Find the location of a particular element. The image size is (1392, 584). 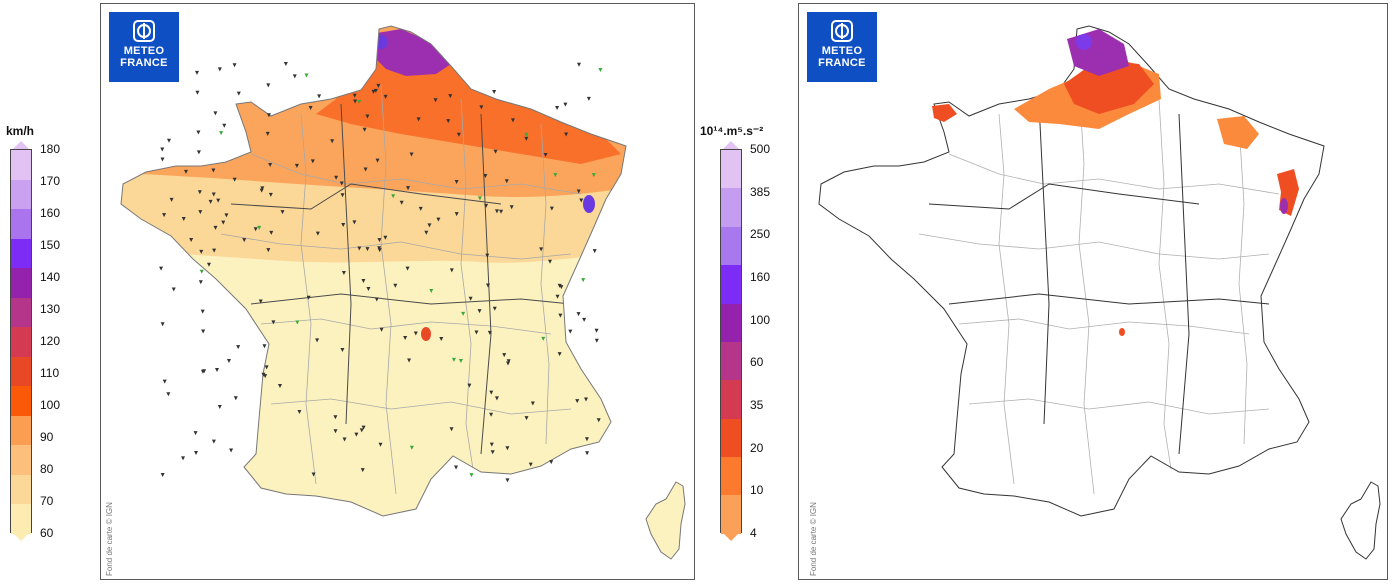

left-scale-tick-label: 90 is located at coordinates (47, 437).